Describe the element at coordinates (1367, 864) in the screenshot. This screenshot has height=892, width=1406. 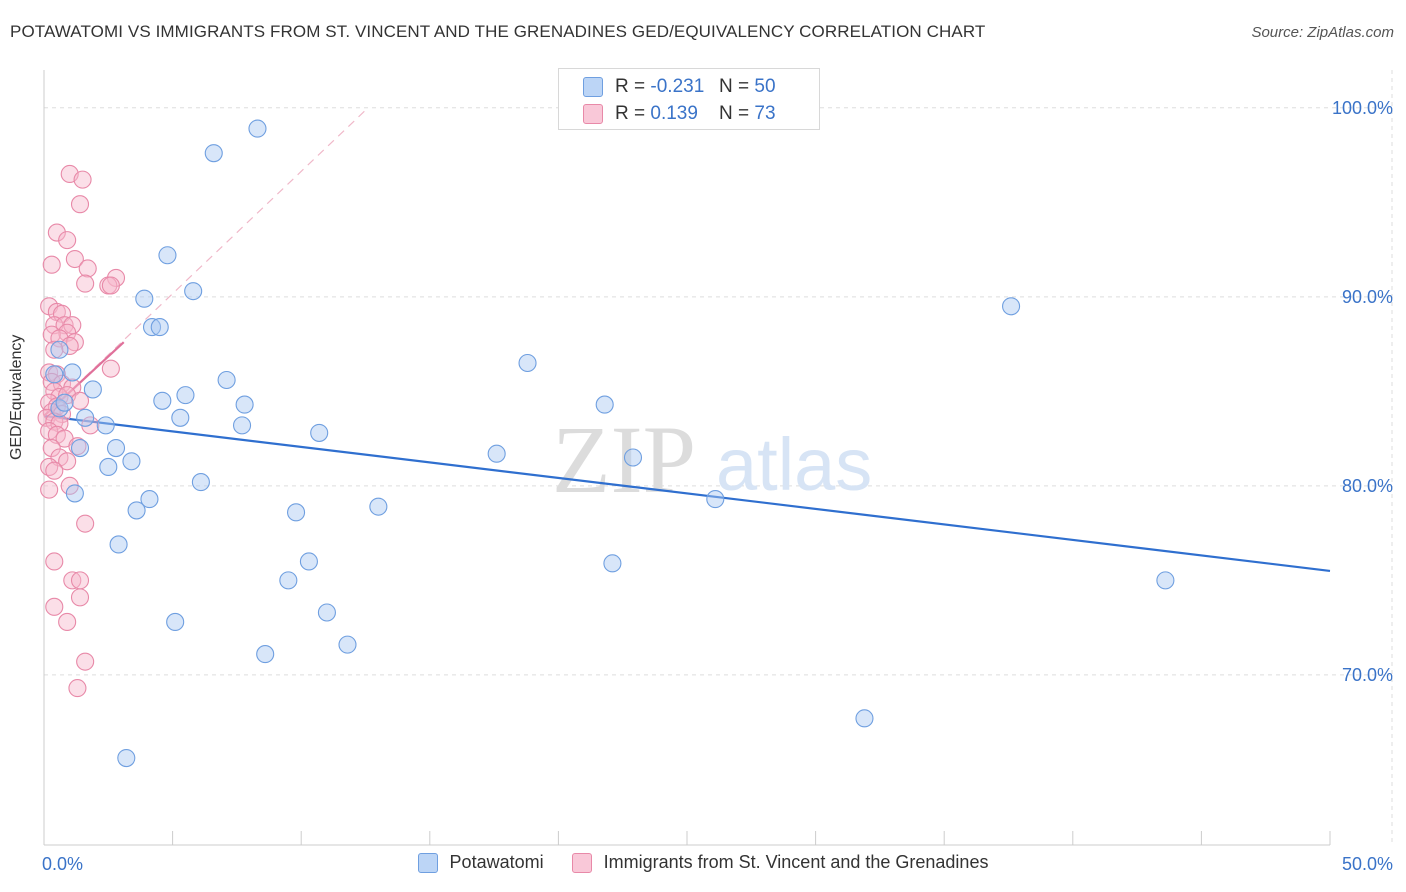
I see `x-tick-label: 50.0%` at that location.